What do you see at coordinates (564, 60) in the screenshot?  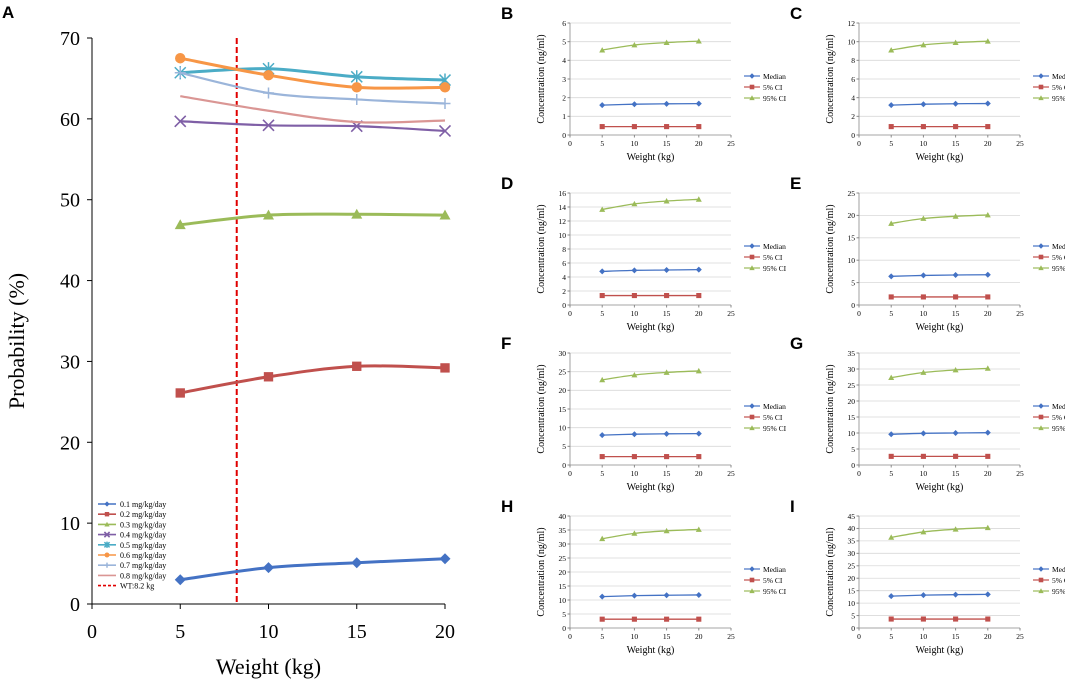 I see `y-tick-label: 4` at bounding box center [564, 60].